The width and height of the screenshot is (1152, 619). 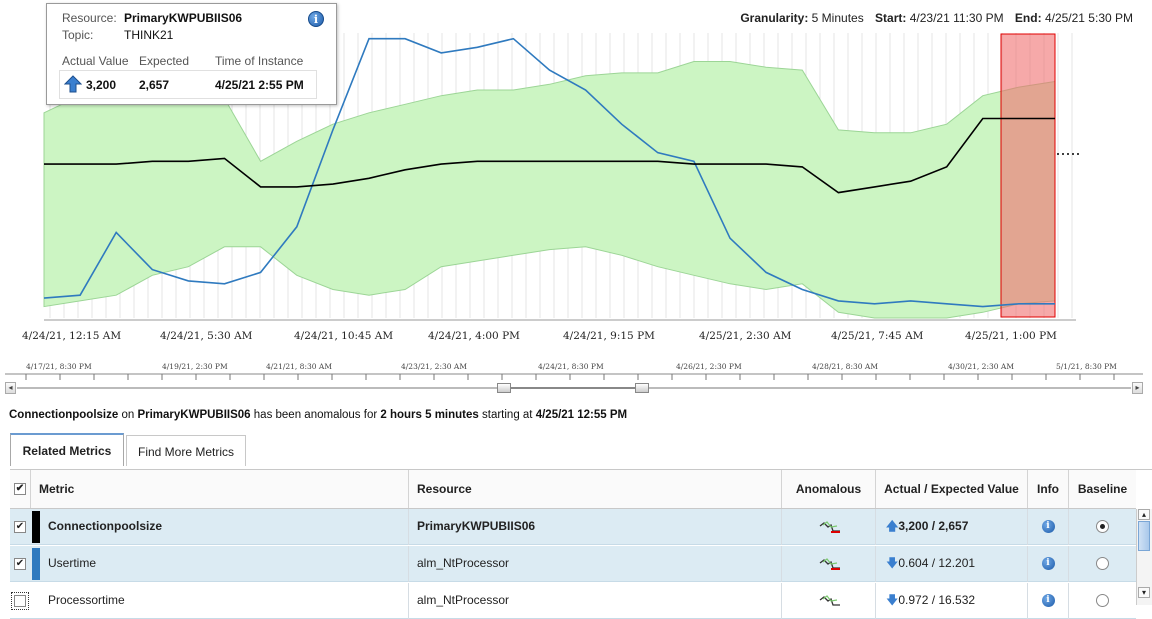 What do you see at coordinates (105, 526) in the screenshot?
I see `metric-name: Connectionpoolsize` at bounding box center [105, 526].